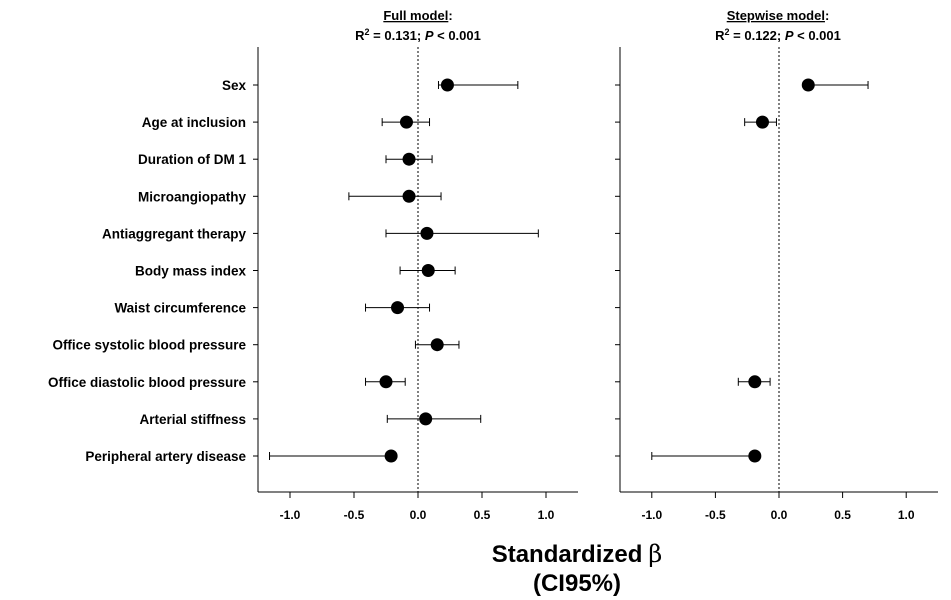 Image resolution: width=951 pixels, height=600 pixels. What do you see at coordinates (360, 35) in the screenshot?
I see `full-model-r2-label: R` at bounding box center [360, 35].